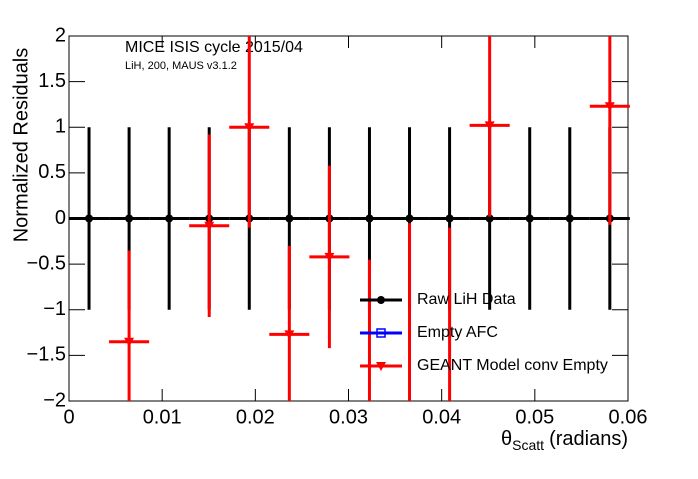 The image size is (698, 479). Describe the element at coordinates (588, 439) in the screenshot. I see `x-label-unit: (radians)` at that location.